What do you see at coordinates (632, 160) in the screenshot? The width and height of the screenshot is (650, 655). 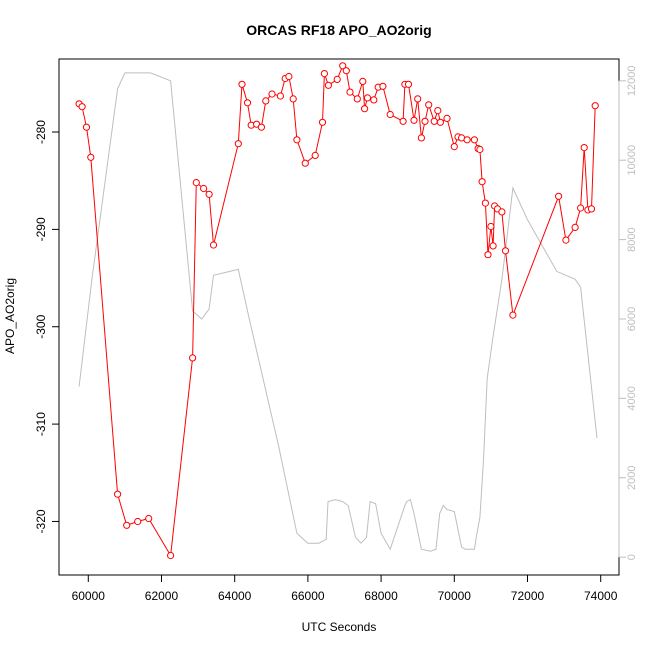 I see `y2-tick-label: 10000` at bounding box center [632, 160].